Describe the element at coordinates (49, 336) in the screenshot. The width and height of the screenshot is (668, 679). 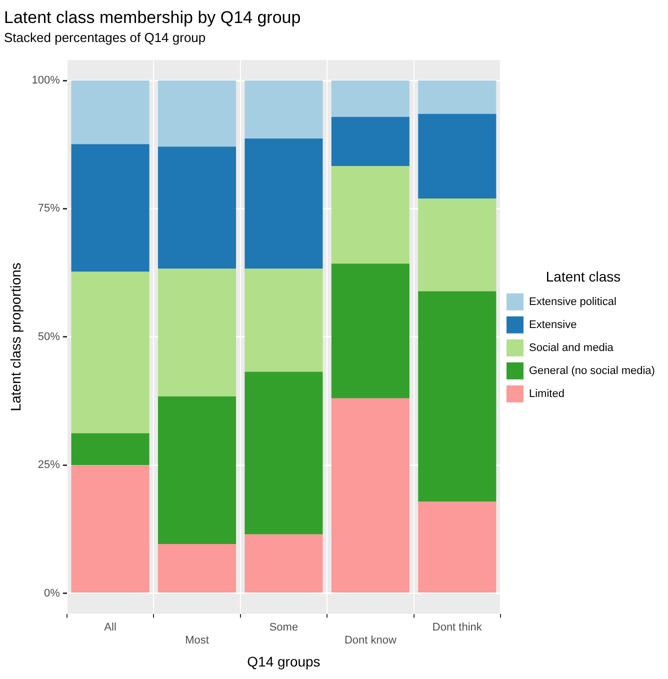
I see `y-tick-label: 50%` at that location.